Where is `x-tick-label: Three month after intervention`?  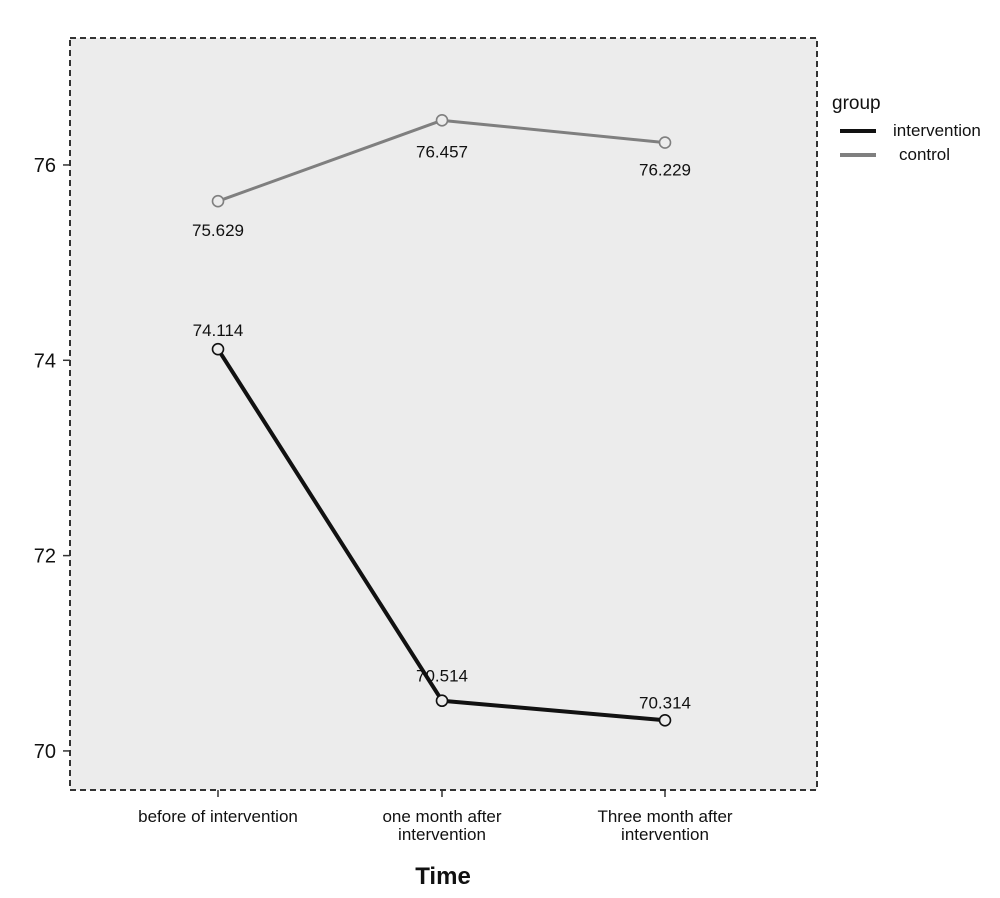 x-tick-label: Three month after intervention is located at coordinates (664, 825).